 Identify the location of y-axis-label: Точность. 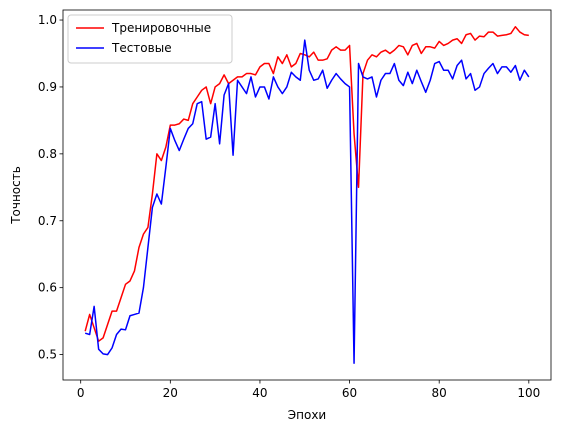
(16, 195).